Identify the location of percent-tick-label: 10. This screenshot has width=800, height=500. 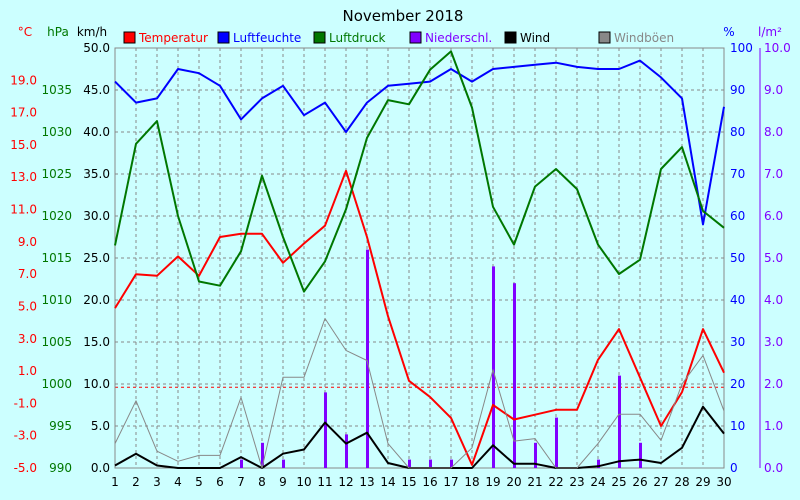
(737, 426).